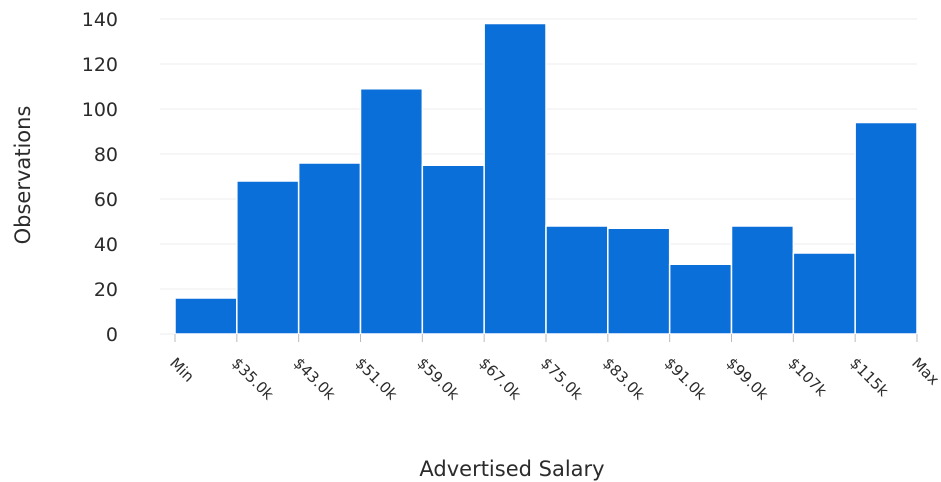  Describe the element at coordinates (106, 290) in the screenshot. I see `y-tick-label: 20` at that location.